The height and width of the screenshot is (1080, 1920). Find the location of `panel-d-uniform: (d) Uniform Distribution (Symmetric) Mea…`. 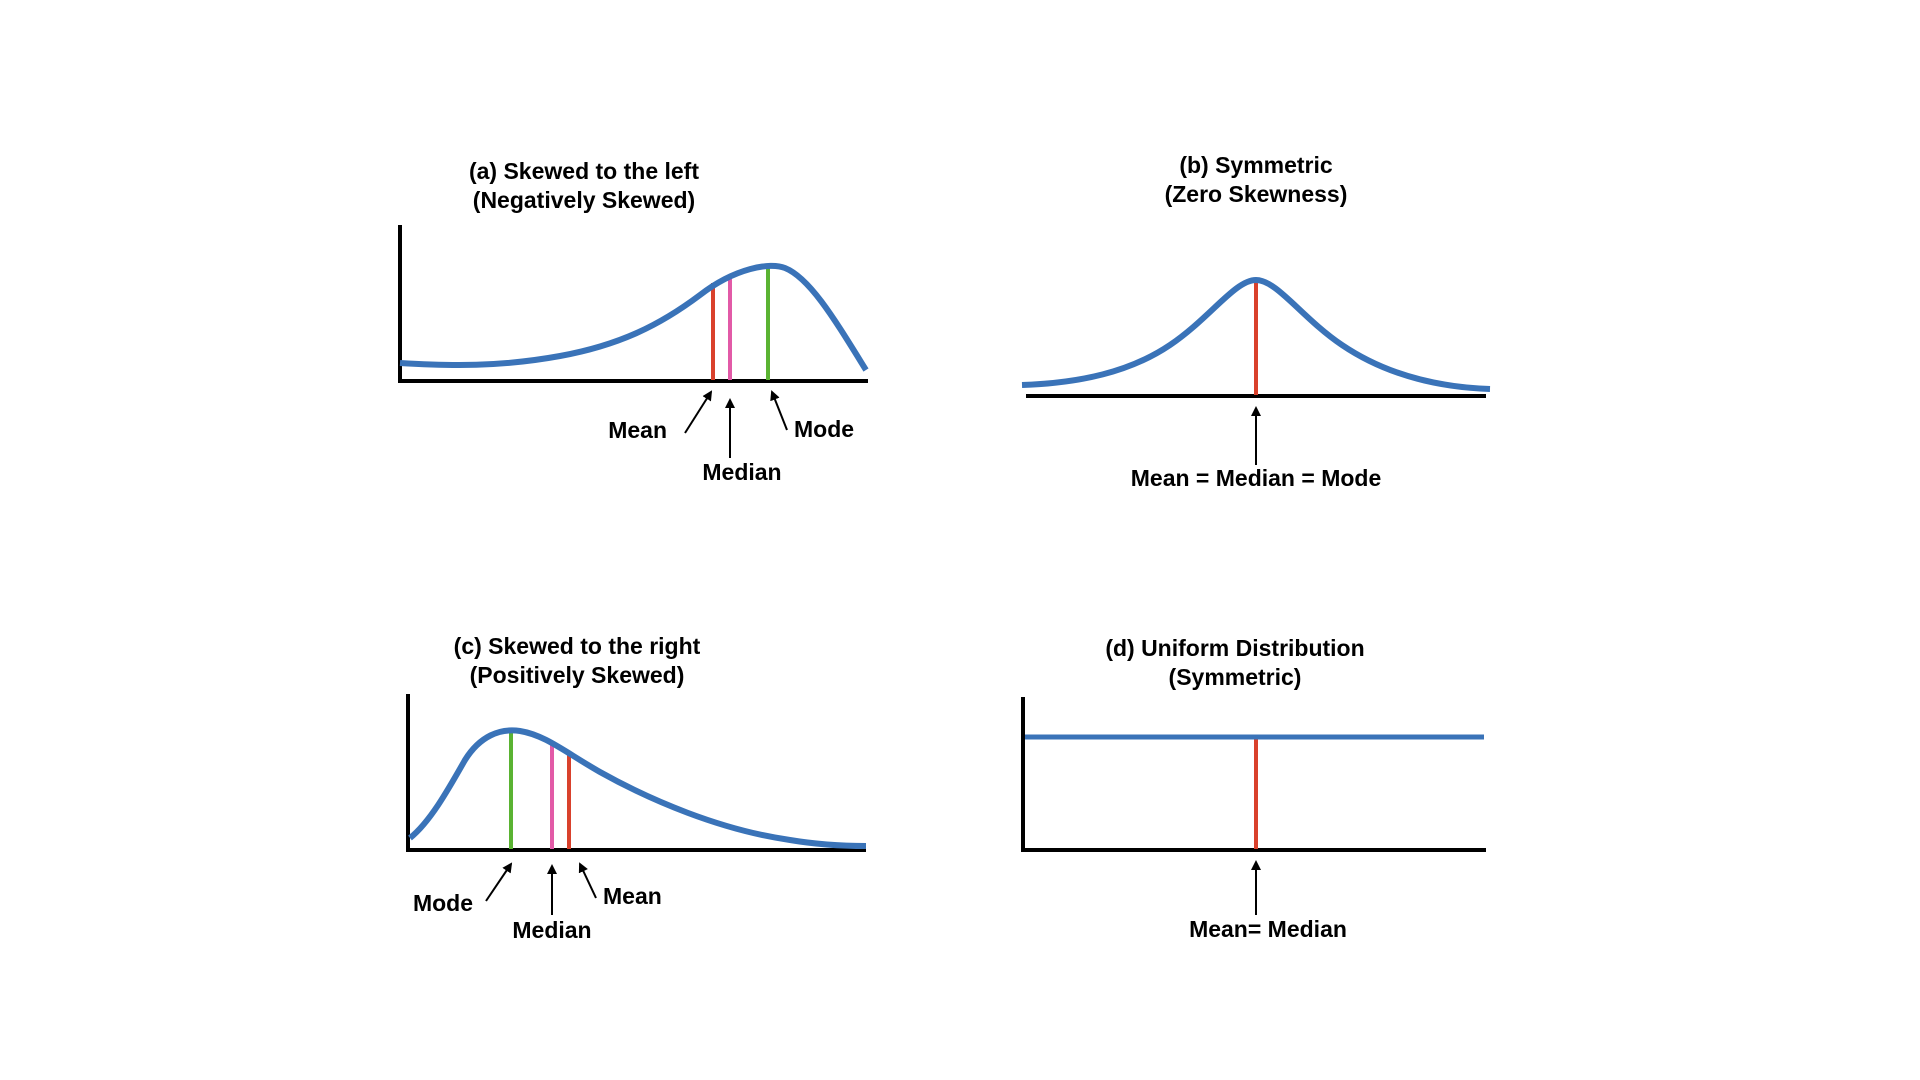

panel-d-uniform: (d) Uniform Distribution (Symmetric) Mea… is located at coordinates (1253, 788).